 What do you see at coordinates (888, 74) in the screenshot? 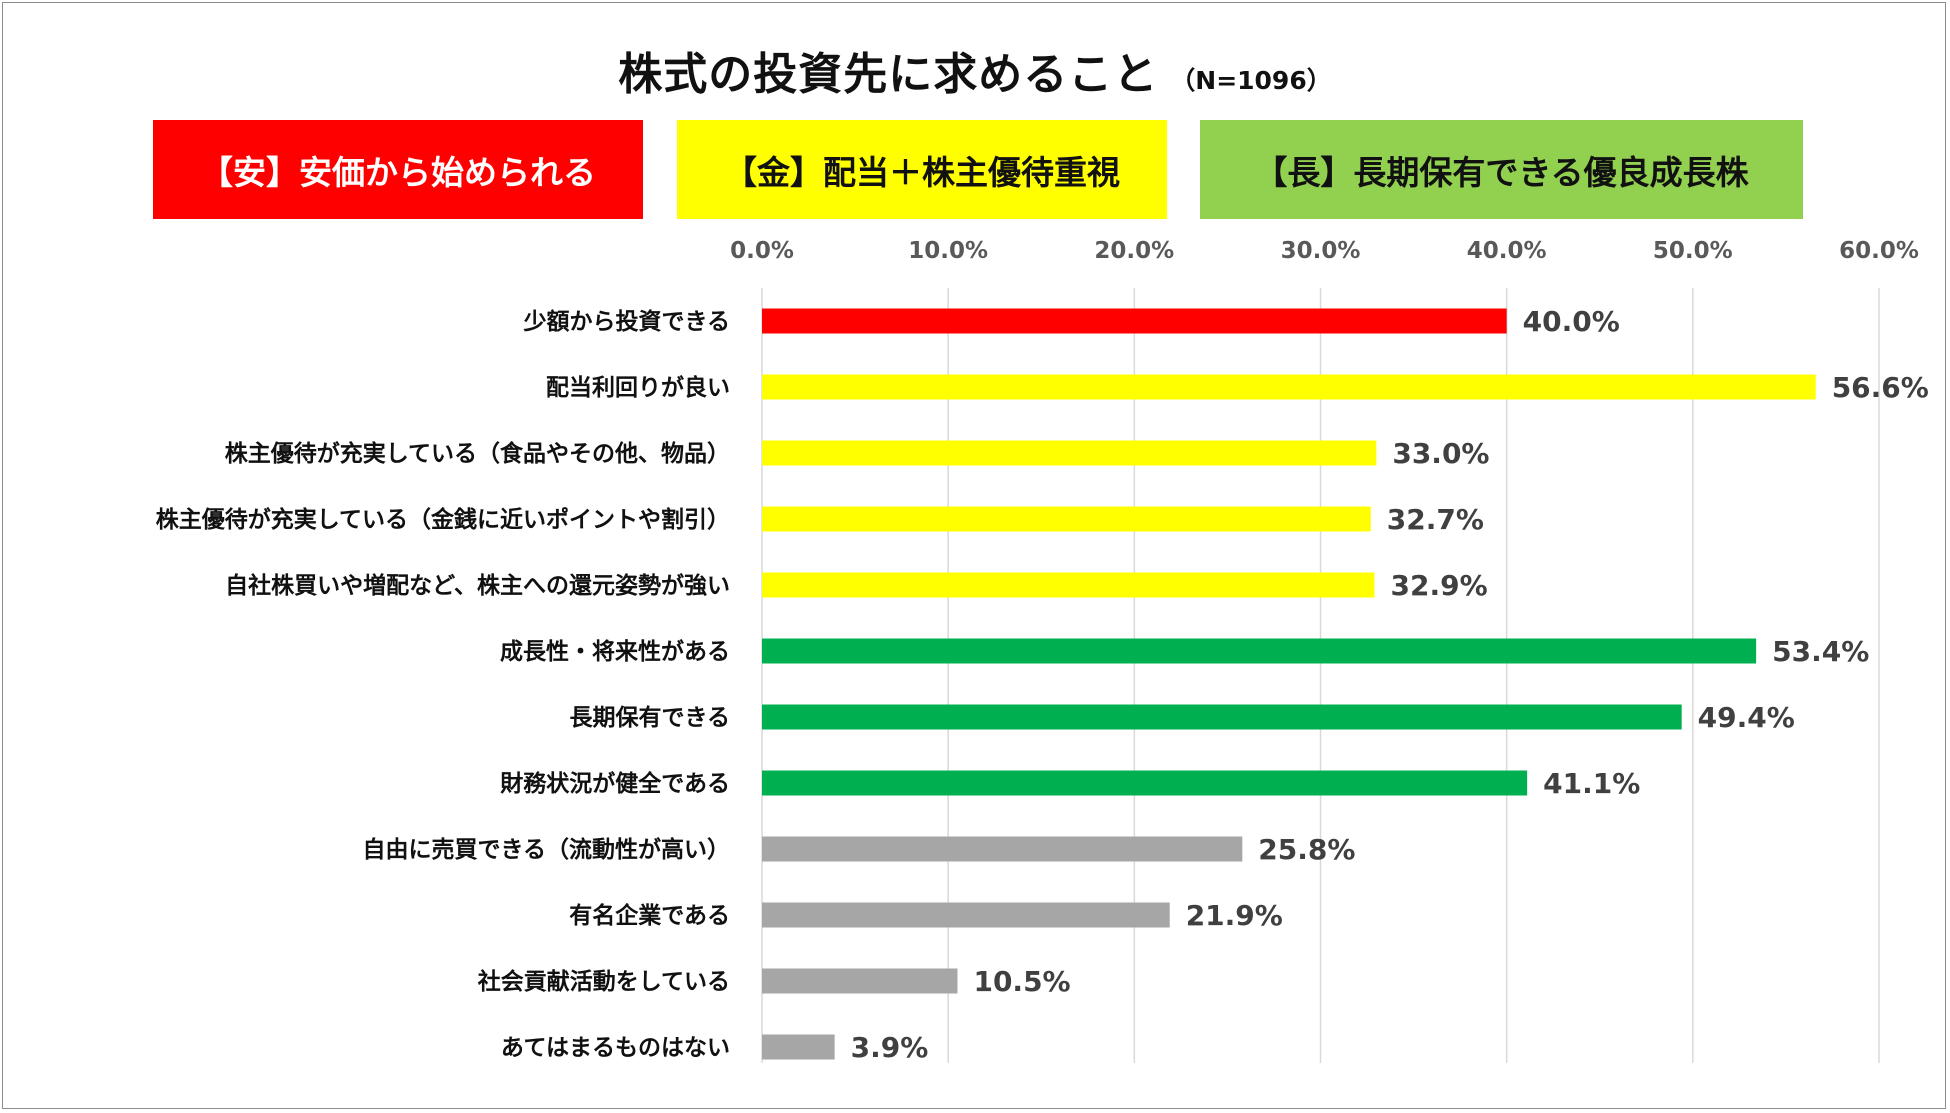
I see `chart-title-main: 株式の投資先に求めること` at bounding box center [888, 74].